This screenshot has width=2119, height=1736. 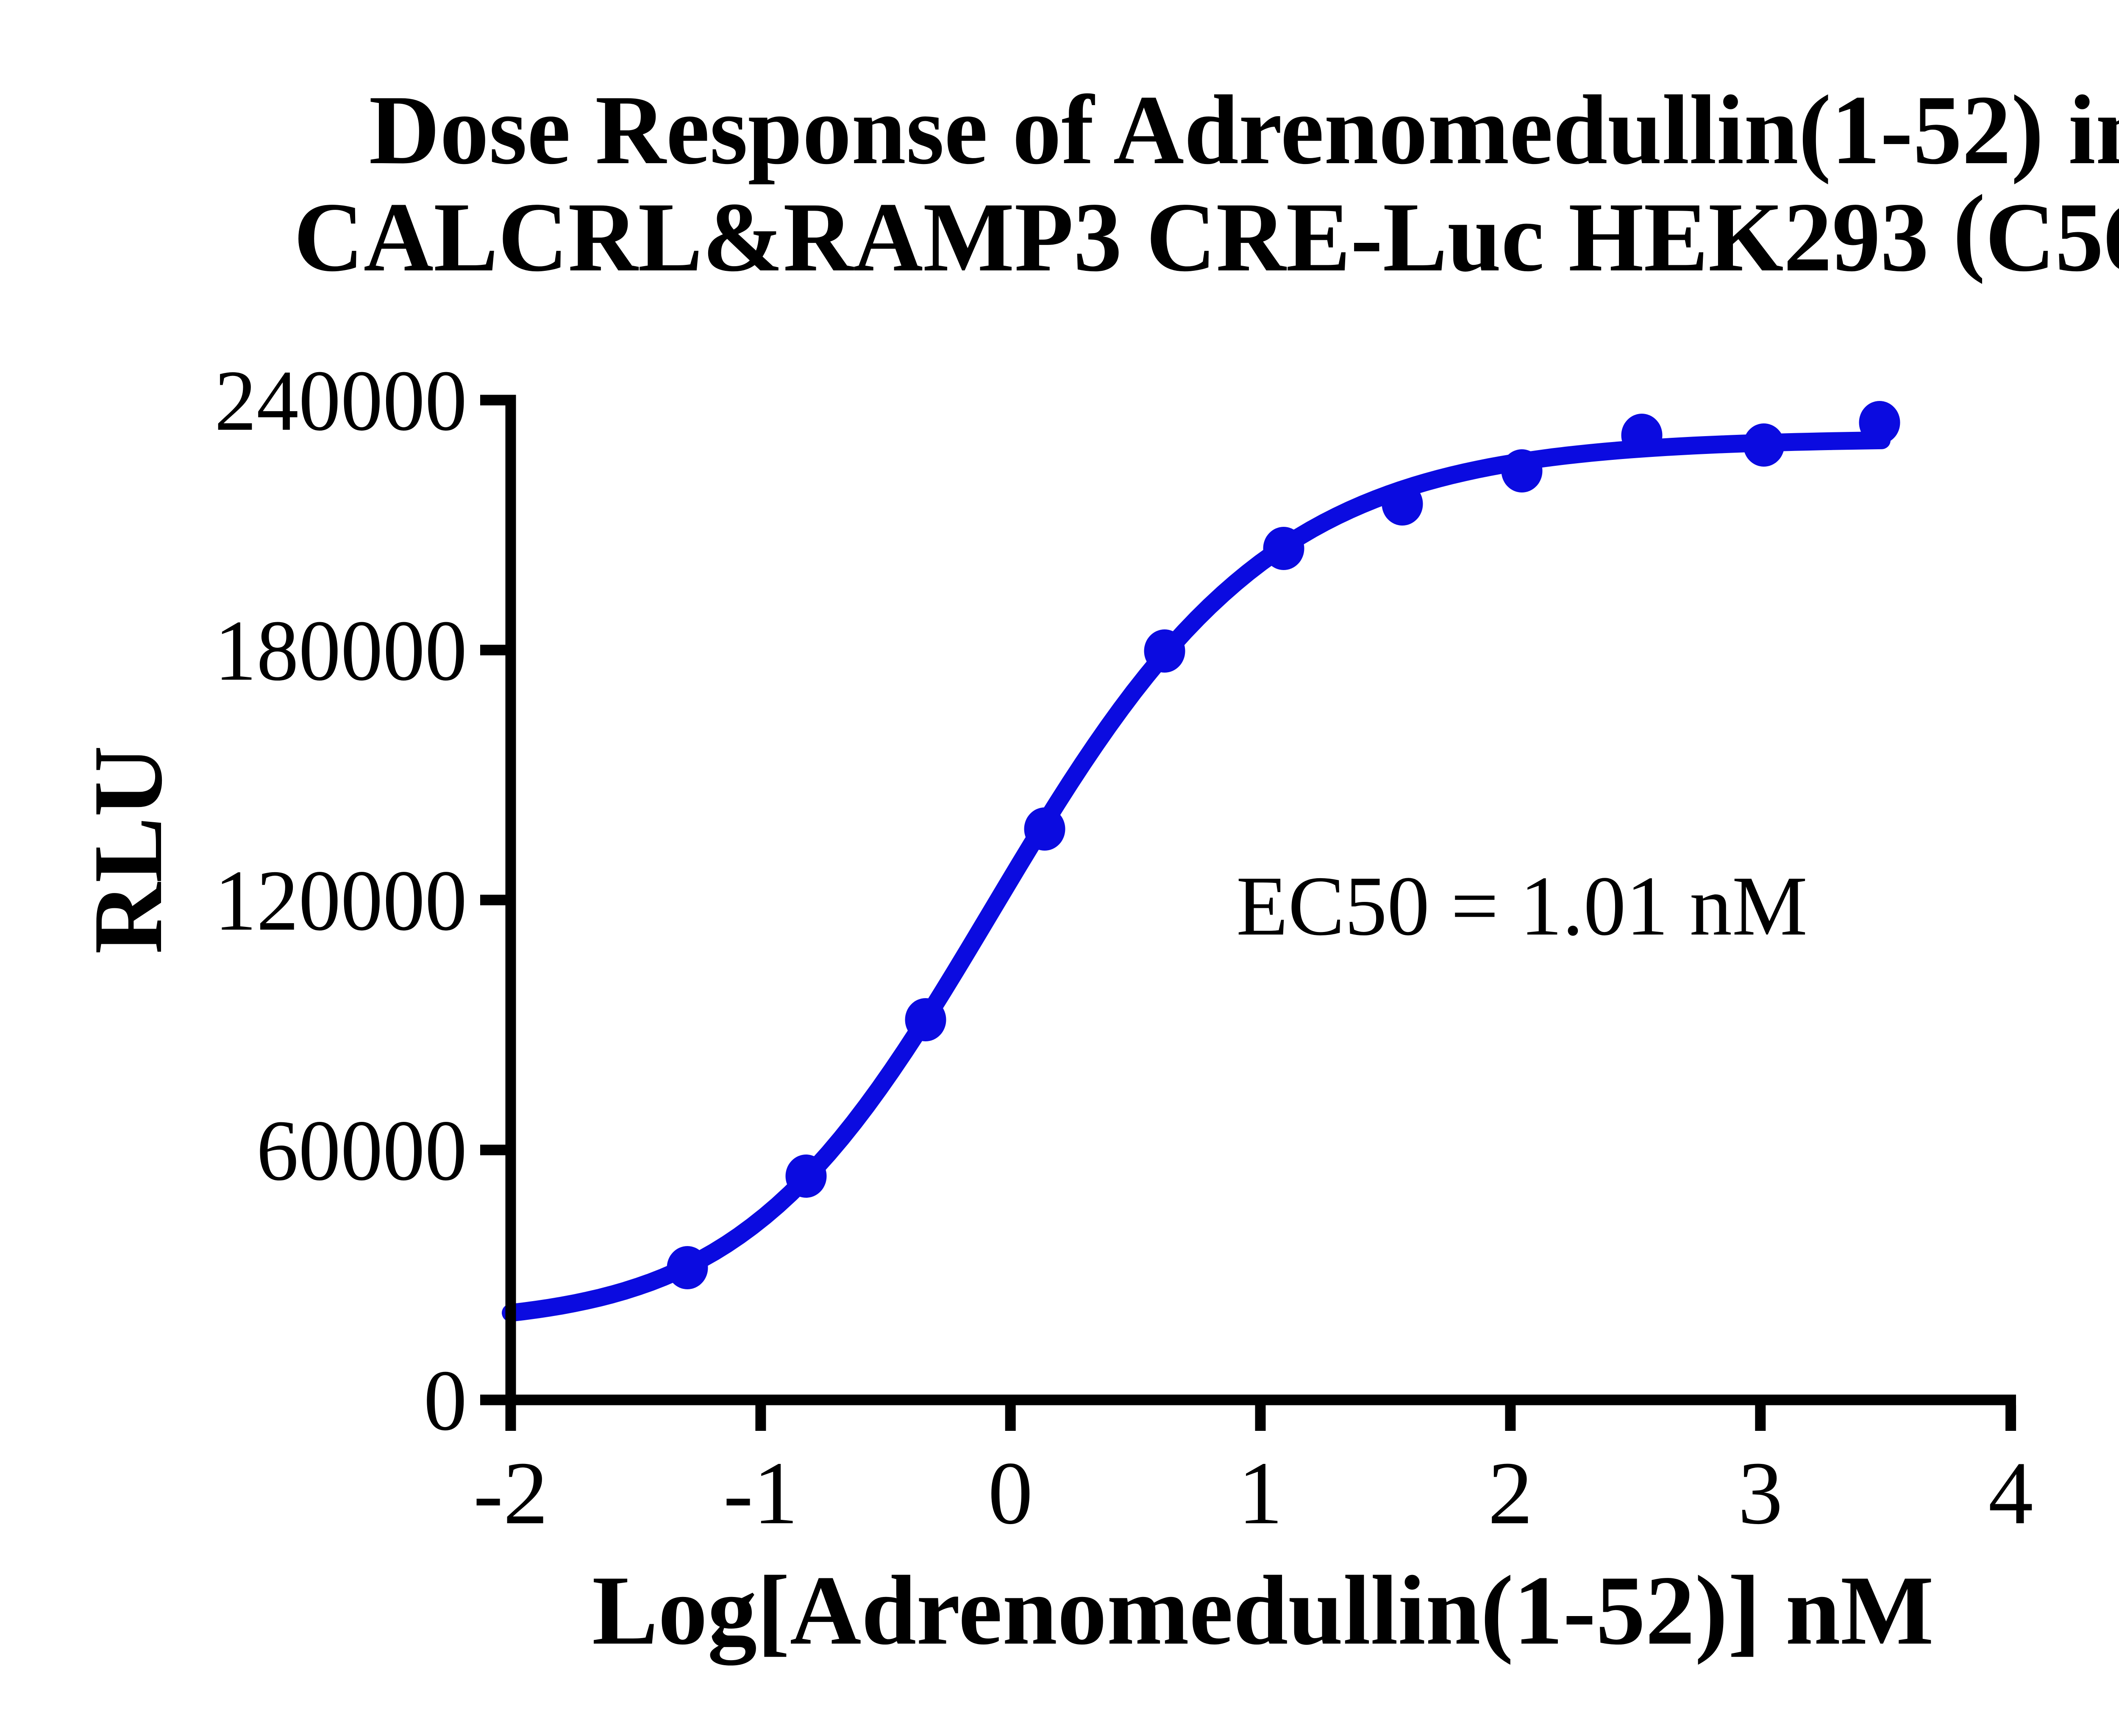 I want to click on svg-text: 3, so click(x=1761, y=1493).